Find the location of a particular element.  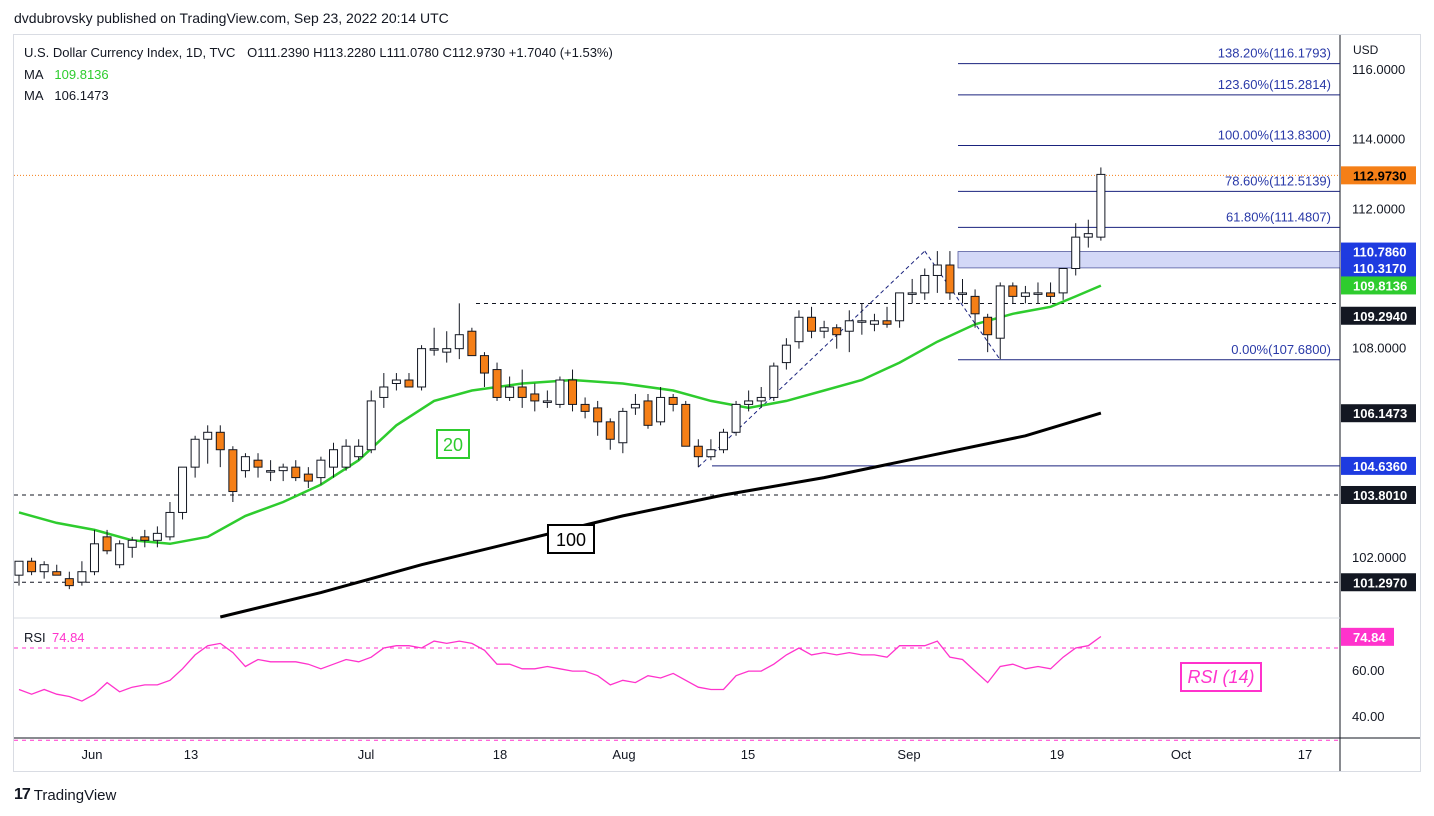

time-axis-layer: Jun 13 Jul 18 Aug 15 Sep 19 Oct 17 is located at coordinates (697, 754).